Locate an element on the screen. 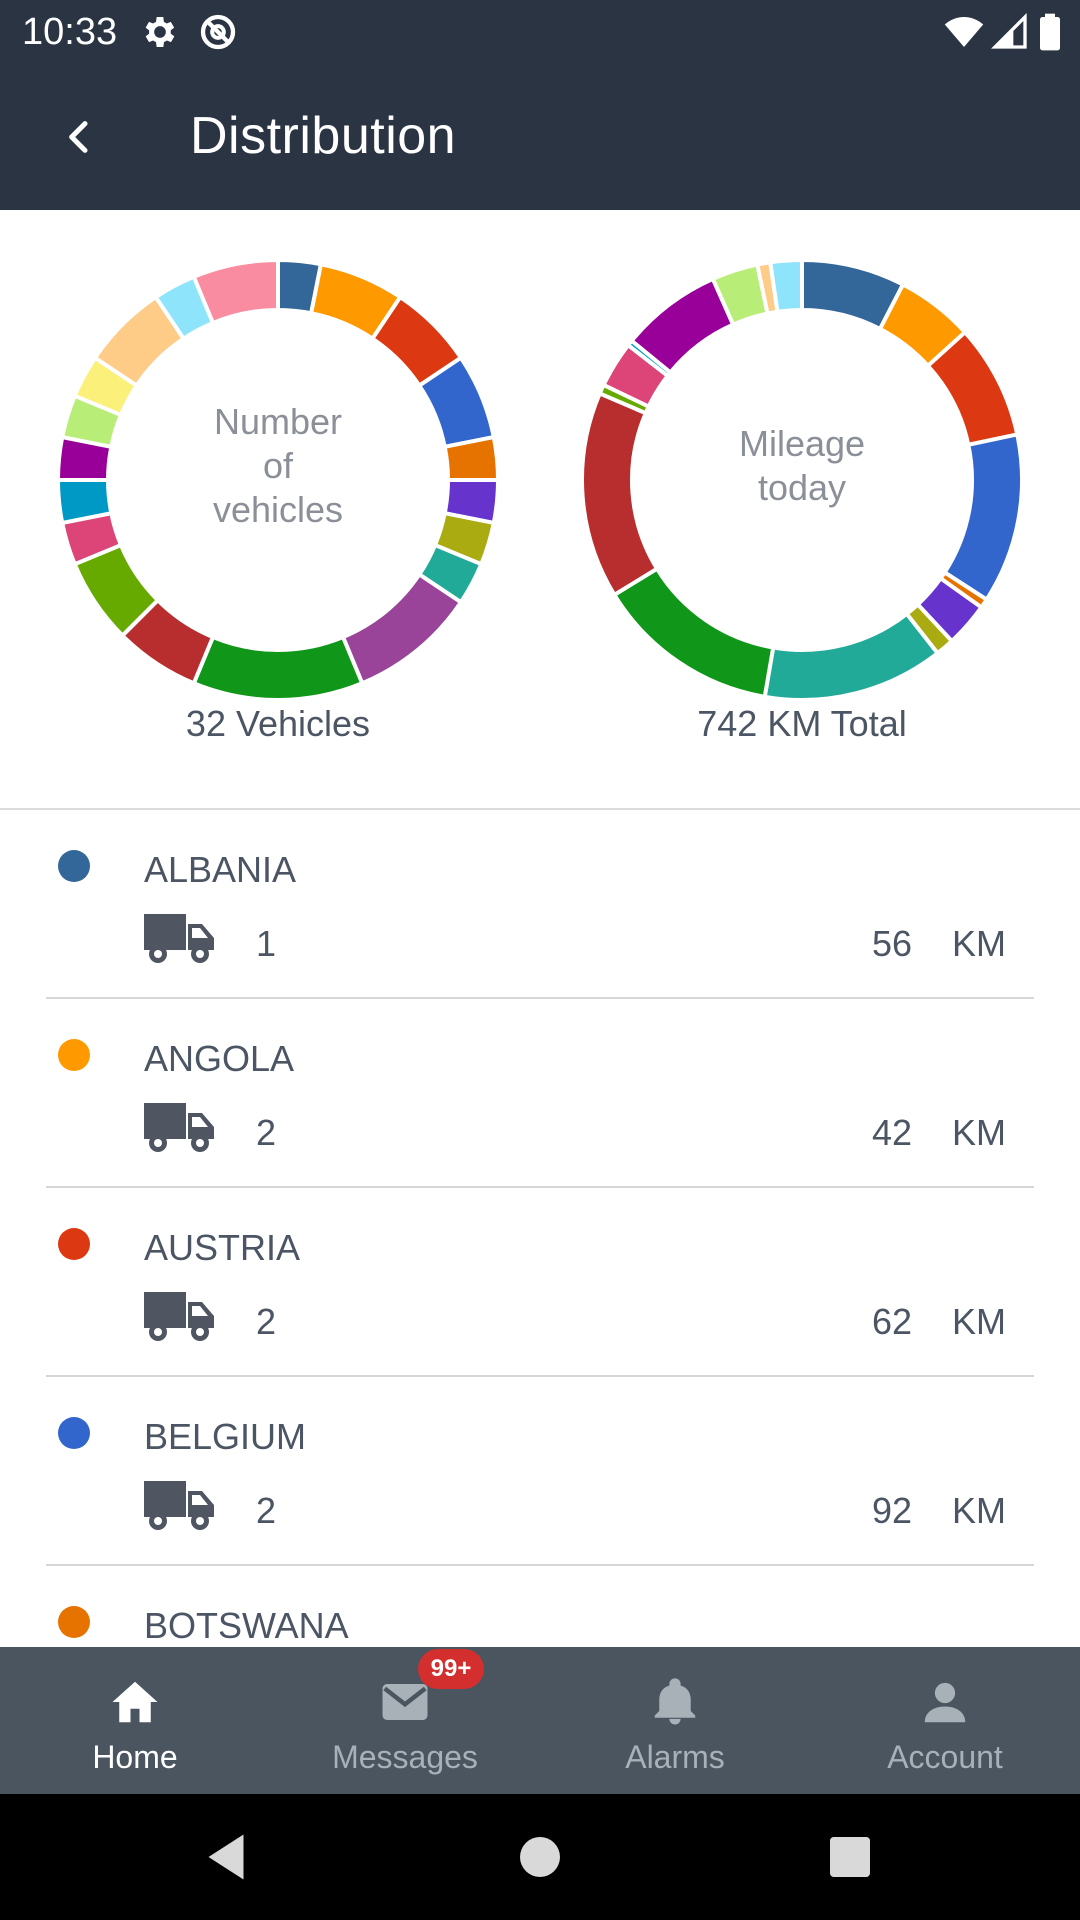 Image resolution: width=1080 pixels, height=1920 pixels. vehicle-count: 1 is located at coordinates (266, 943).